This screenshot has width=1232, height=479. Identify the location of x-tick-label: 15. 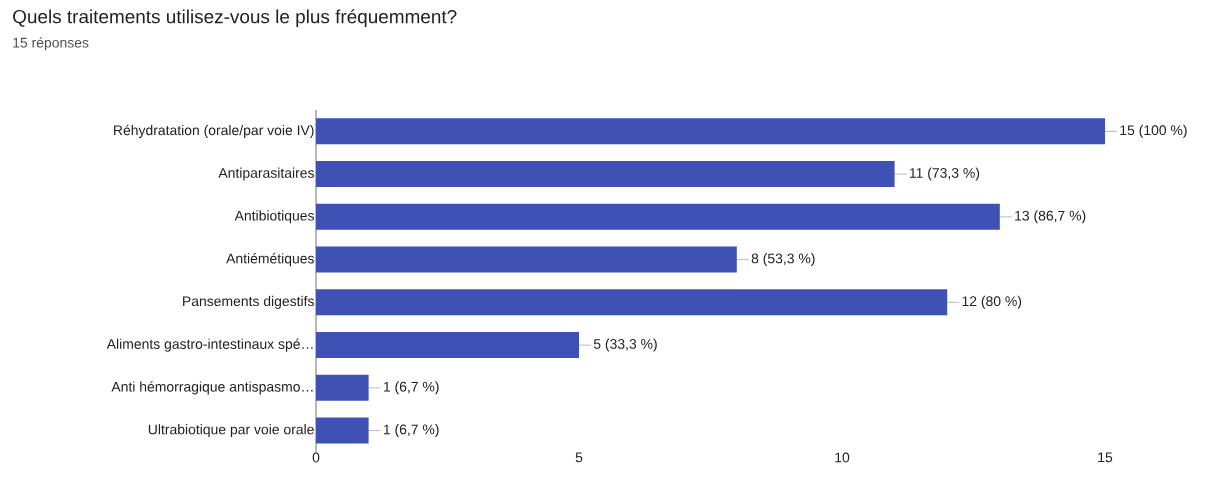
(1105, 457).